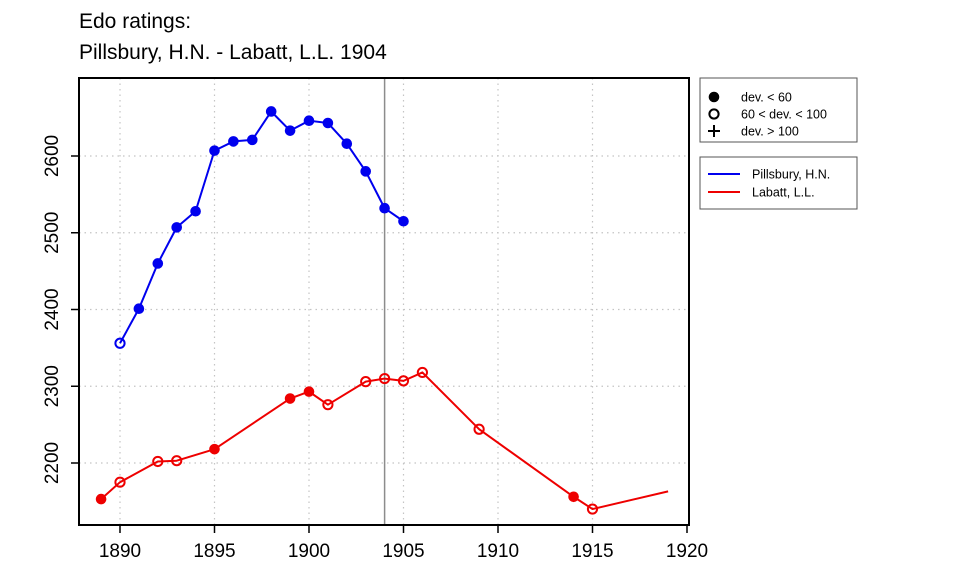  I want to click on chart-title-line-1: Edo ratings:, so click(135, 21).